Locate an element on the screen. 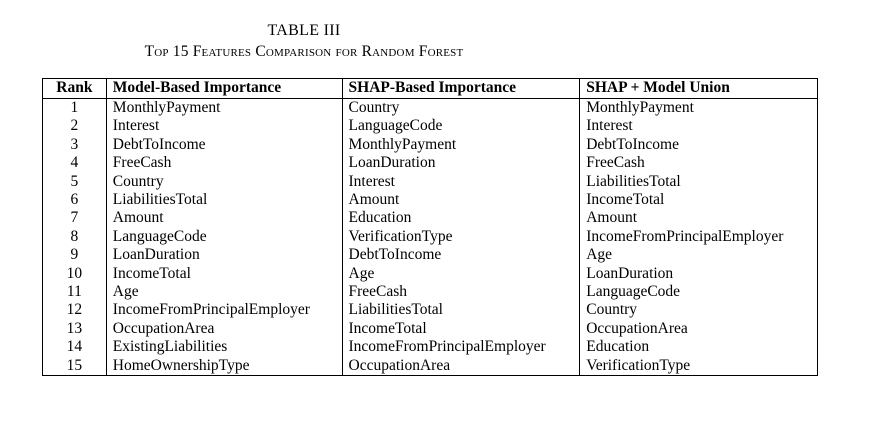 The height and width of the screenshot is (422, 871). header-rank: Rank is located at coordinates (74, 88).